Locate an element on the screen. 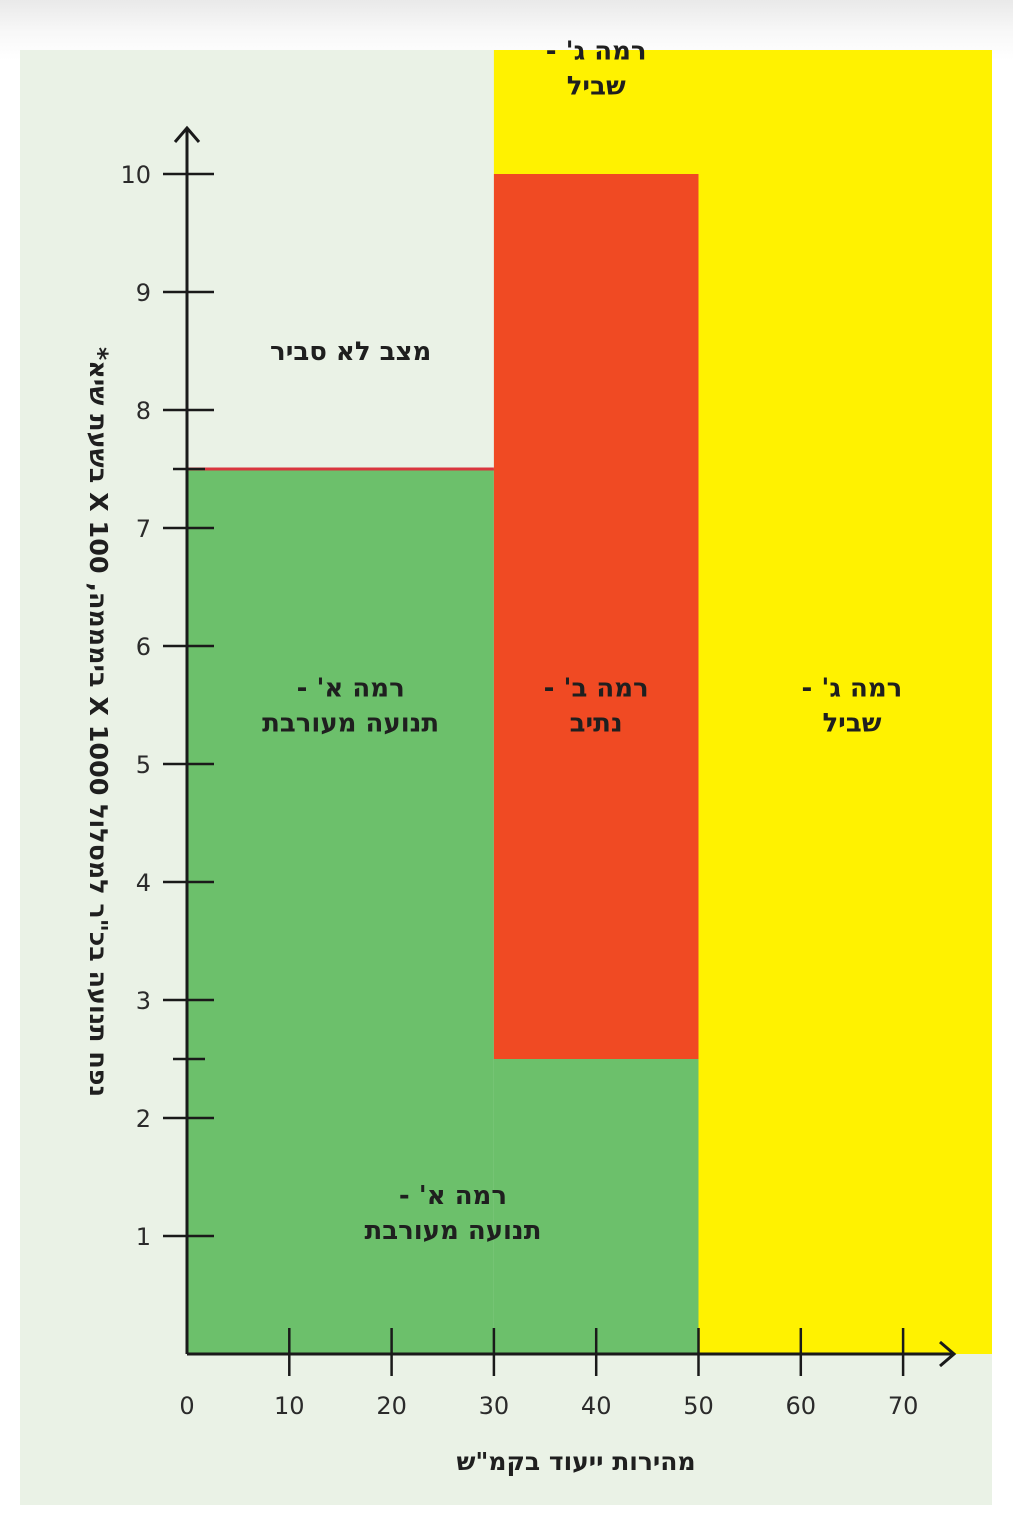  zone-label-1-line-0: רמה א' - is located at coordinates (351, 689).